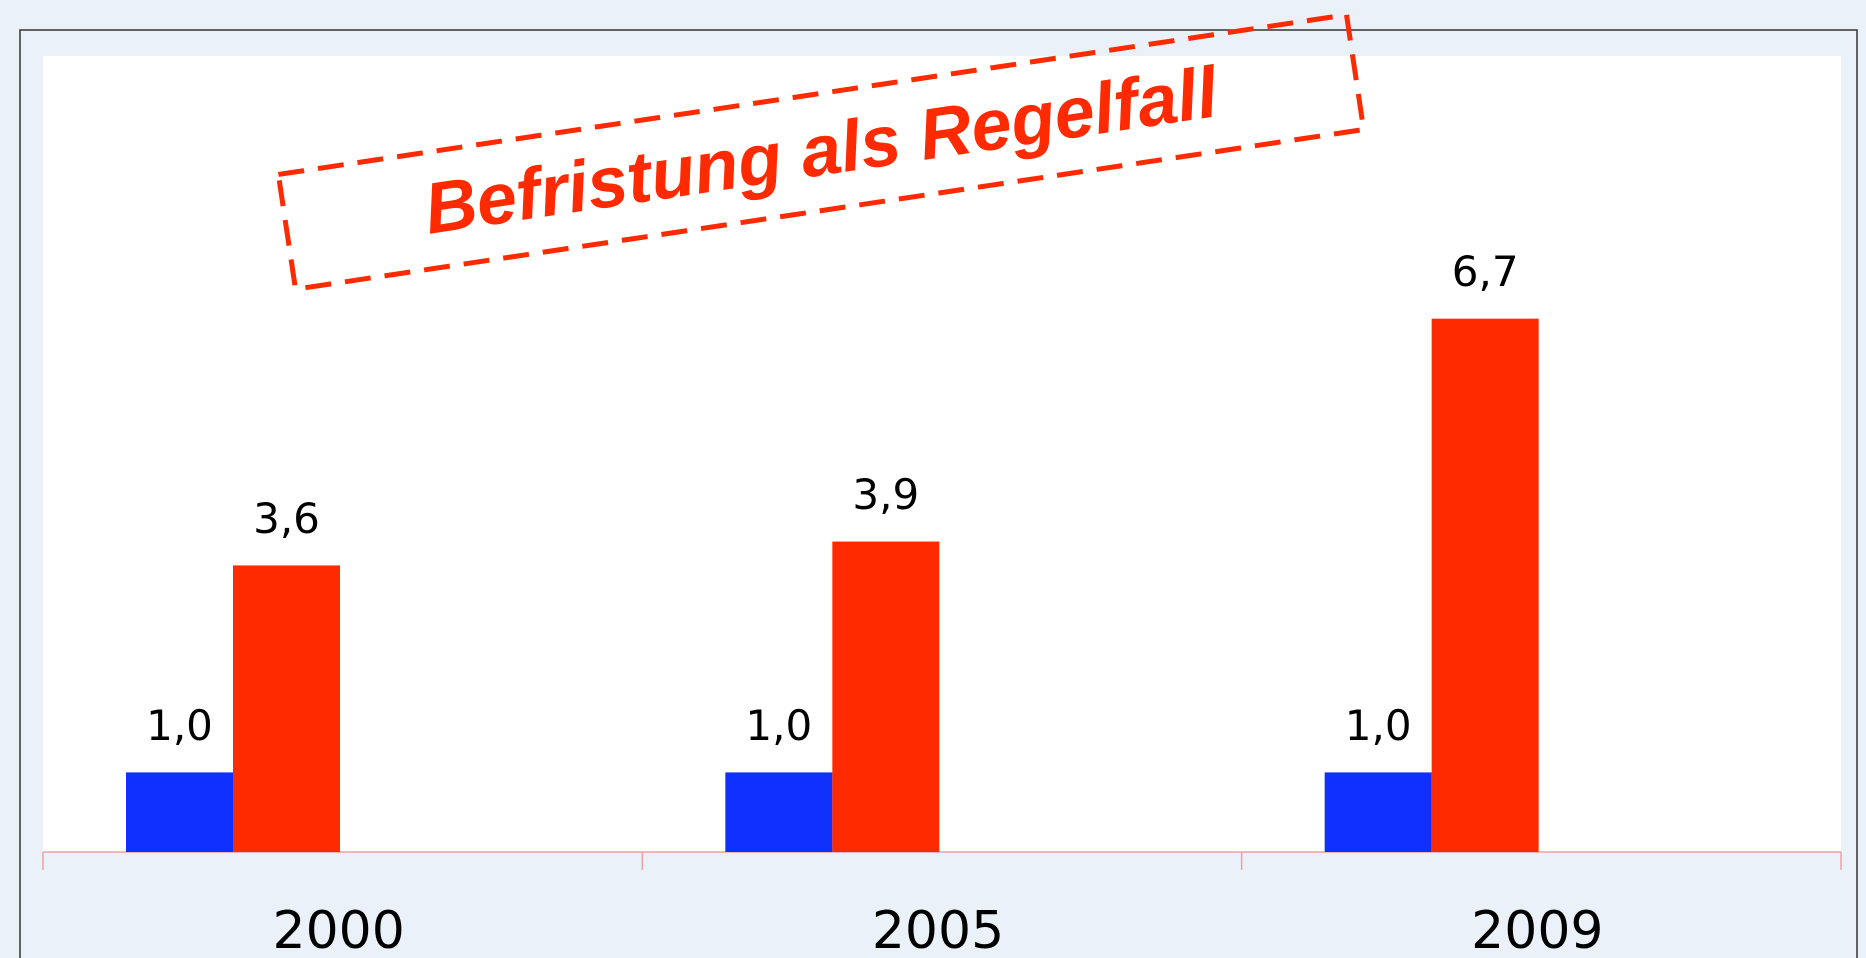  I want to click on value-label: 3,9, so click(885, 494).